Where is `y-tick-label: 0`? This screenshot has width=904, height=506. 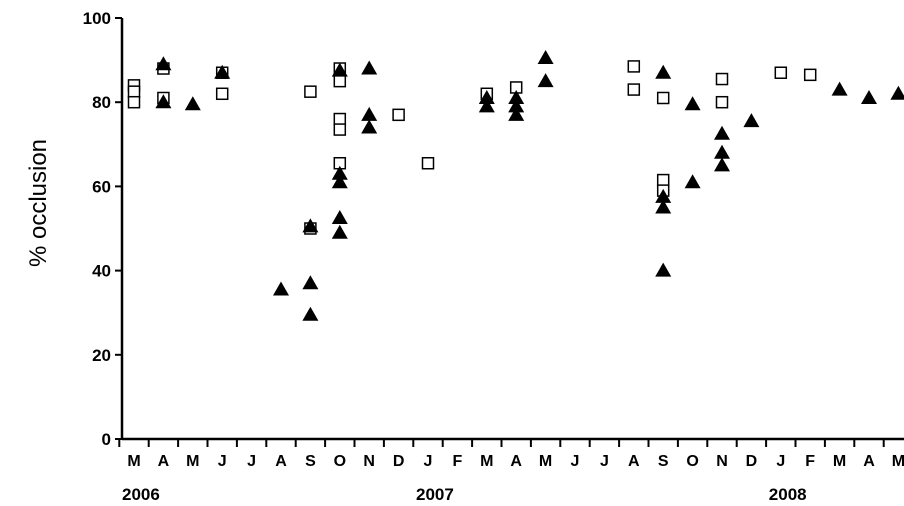
y-tick-label: 0 is located at coordinates (106, 439).